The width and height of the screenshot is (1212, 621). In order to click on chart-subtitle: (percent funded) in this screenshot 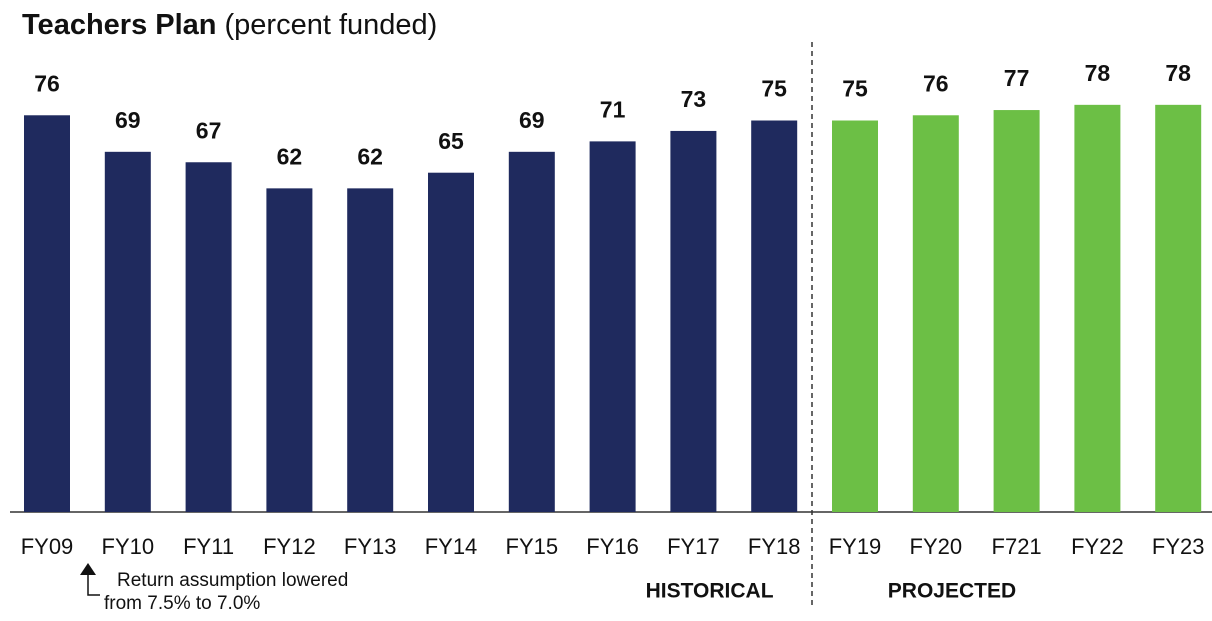, I will do `click(331, 25)`.